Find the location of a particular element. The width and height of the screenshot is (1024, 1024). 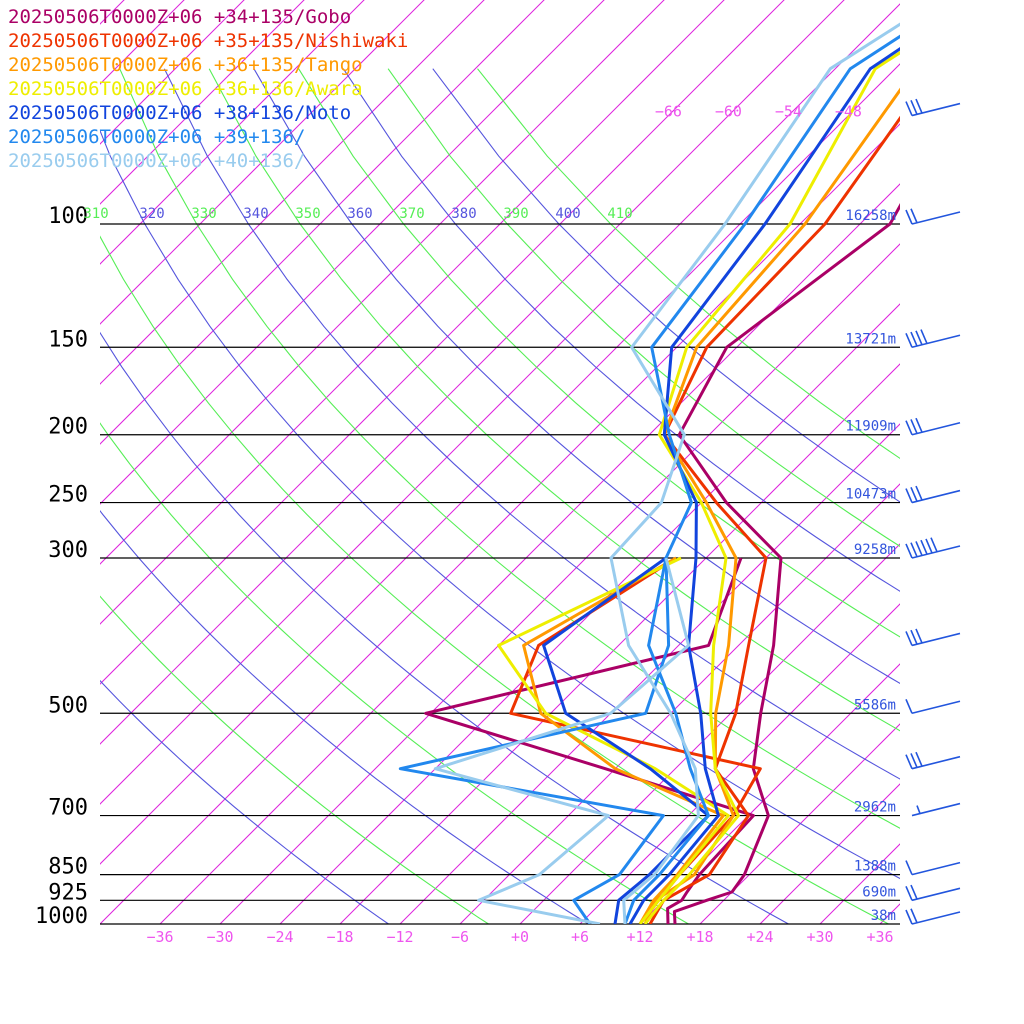

height-label: 38m is located at coordinates (883, 916).